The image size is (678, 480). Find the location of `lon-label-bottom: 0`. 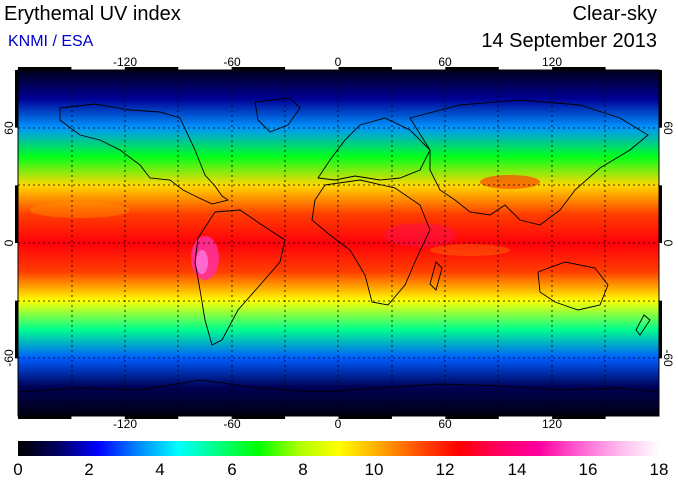

lon-label-bottom: 0 is located at coordinates (338, 424).